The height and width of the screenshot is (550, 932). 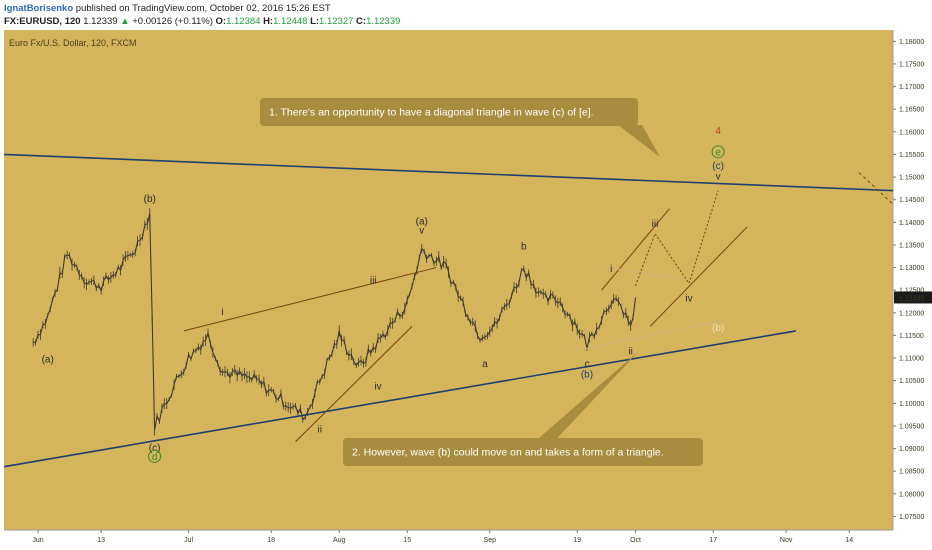 I want to click on last-price-tag, so click(x=913, y=297).